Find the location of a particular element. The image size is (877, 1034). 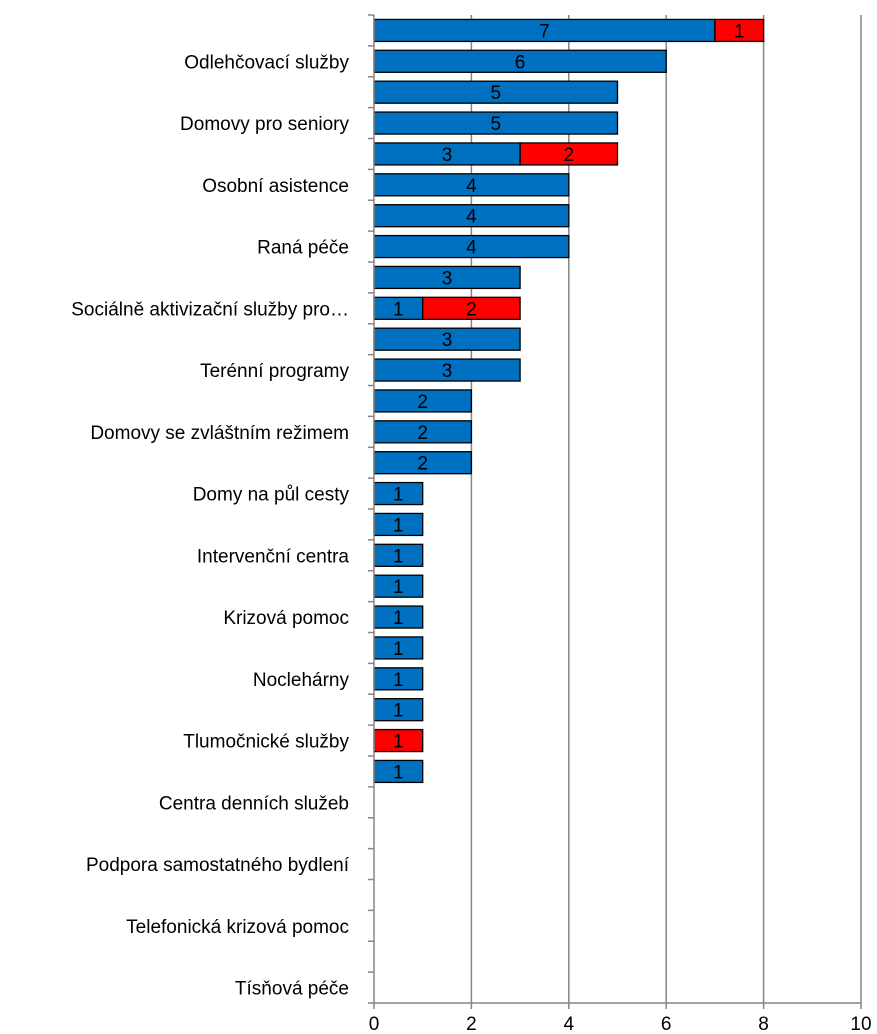

data-label-row4-series1: 2 is located at coordinates (569, 155).